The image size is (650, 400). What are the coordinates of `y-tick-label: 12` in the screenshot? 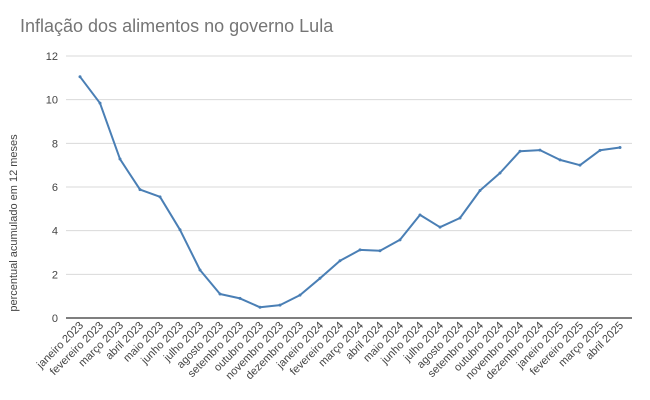 It's located at (52, 57).